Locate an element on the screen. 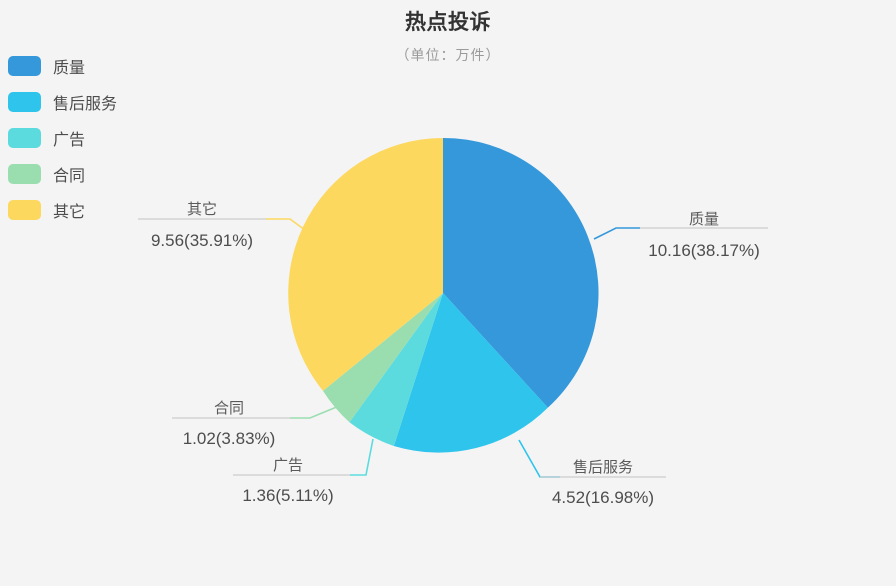  legend-swatch-aftersale is located at coordinates (24, 102).